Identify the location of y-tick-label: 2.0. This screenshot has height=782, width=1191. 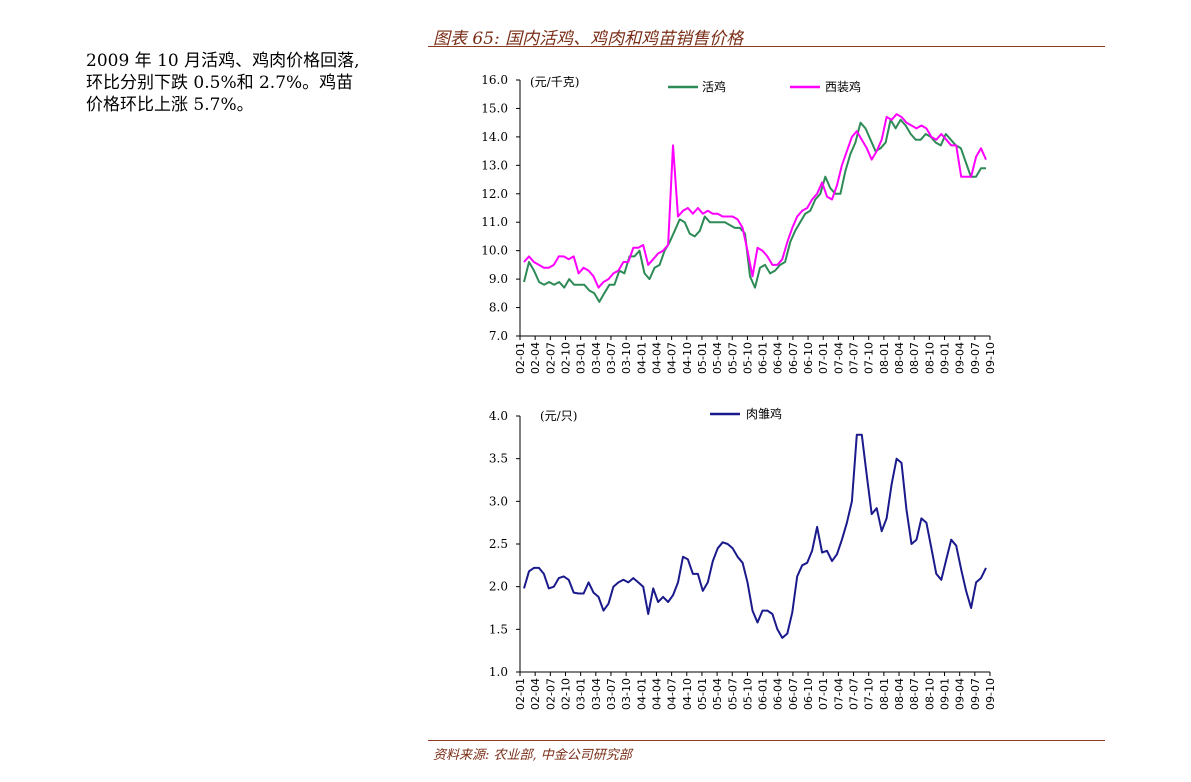
(498, 587).